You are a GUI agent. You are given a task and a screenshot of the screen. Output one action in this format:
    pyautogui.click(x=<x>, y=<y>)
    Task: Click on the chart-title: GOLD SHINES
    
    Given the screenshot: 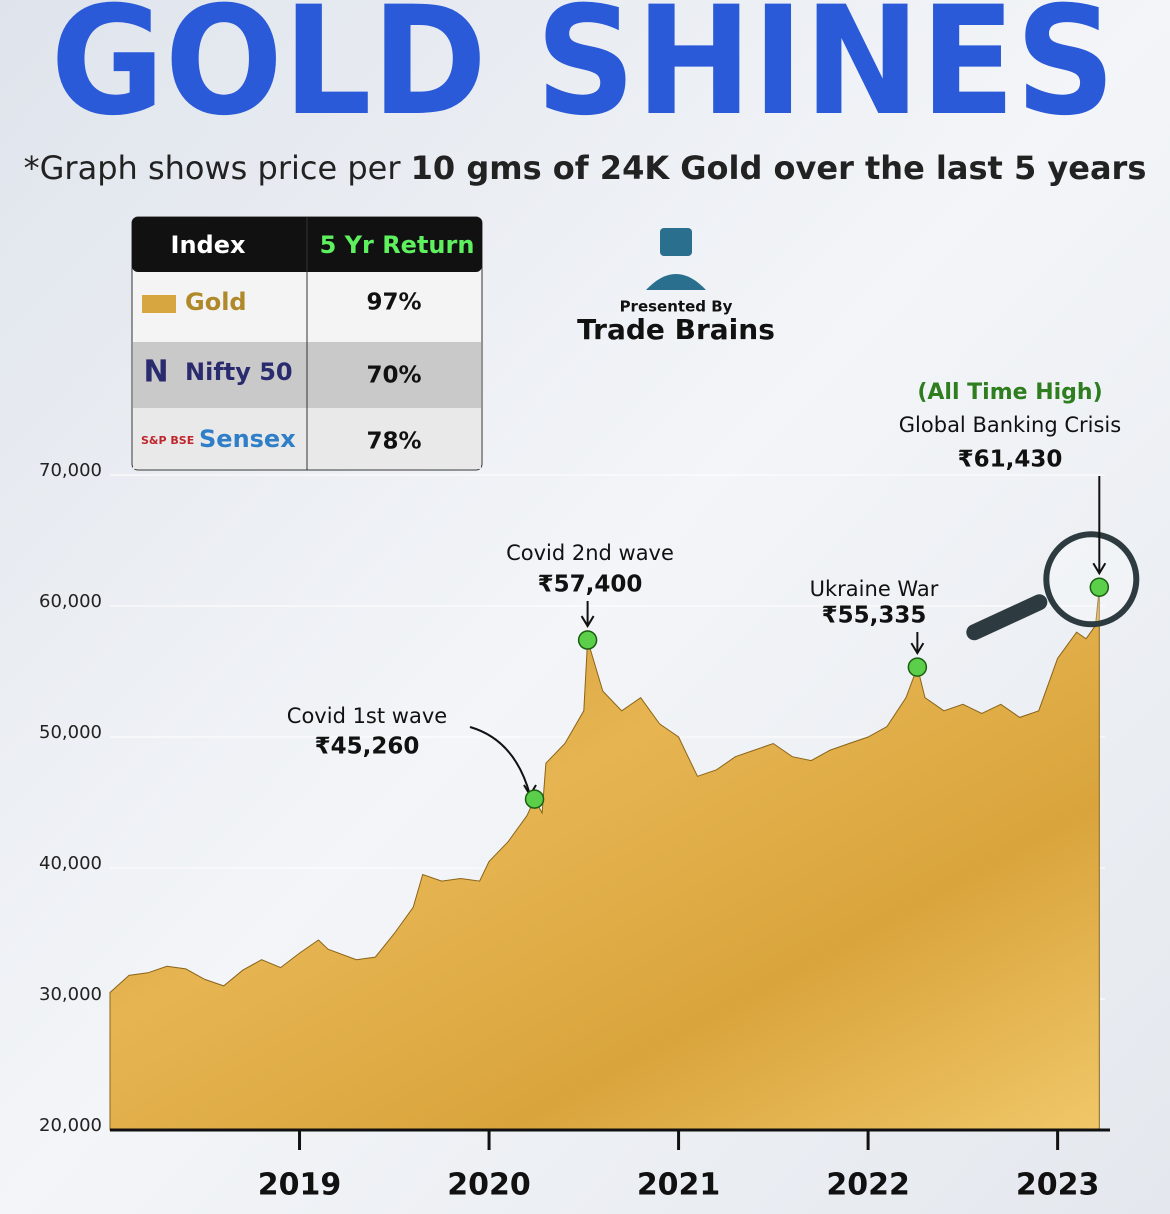 What is the action you would take?
    pyautogui.click(x=583, y=74)
    